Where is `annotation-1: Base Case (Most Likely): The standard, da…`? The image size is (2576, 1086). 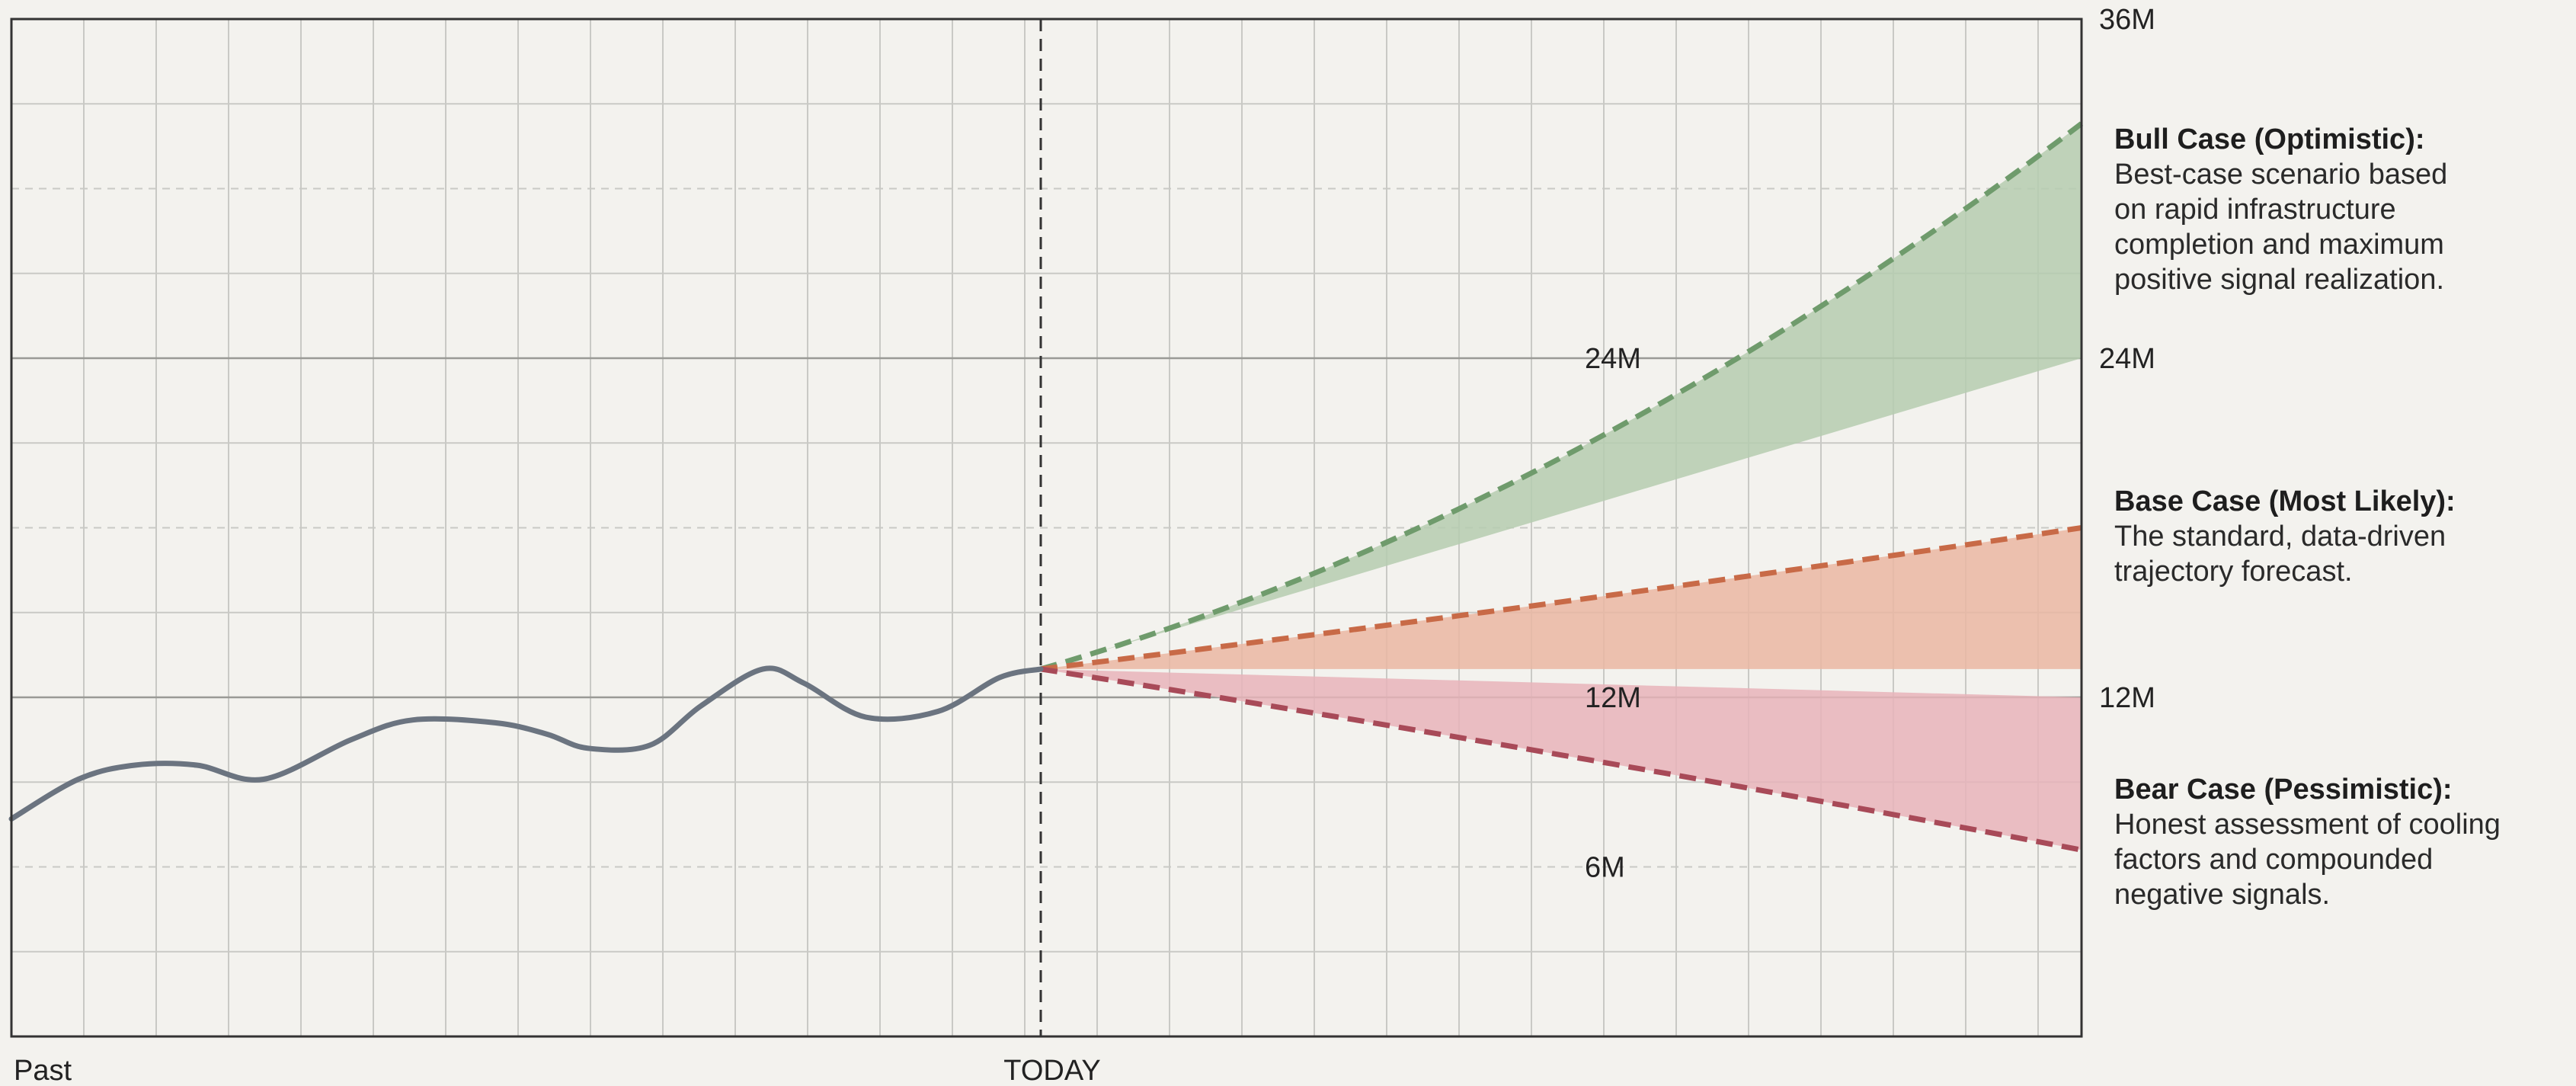 annotation-1: Base Case (Most Likely): The standard, da… is located at coordinates (2285, 536).